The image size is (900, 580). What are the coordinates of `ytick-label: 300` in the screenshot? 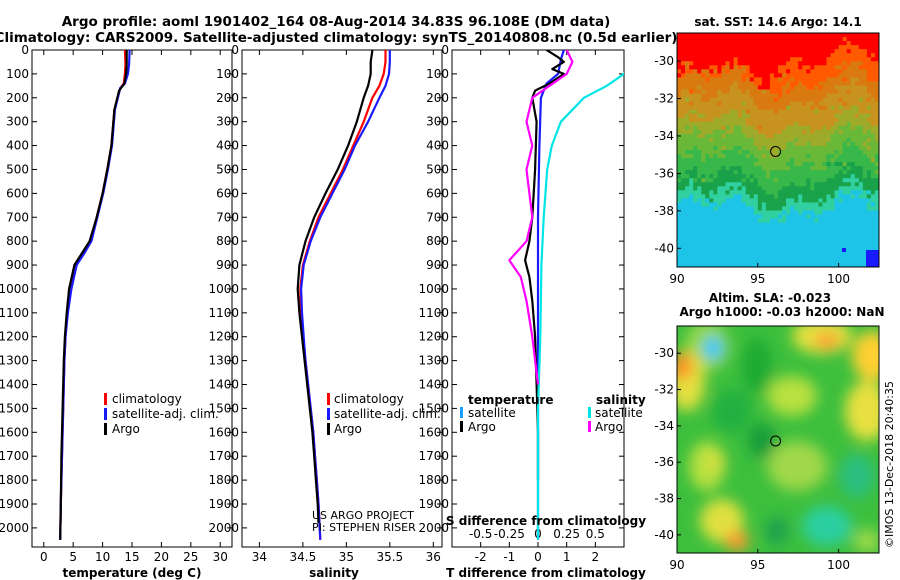 It's located at (17, 122).